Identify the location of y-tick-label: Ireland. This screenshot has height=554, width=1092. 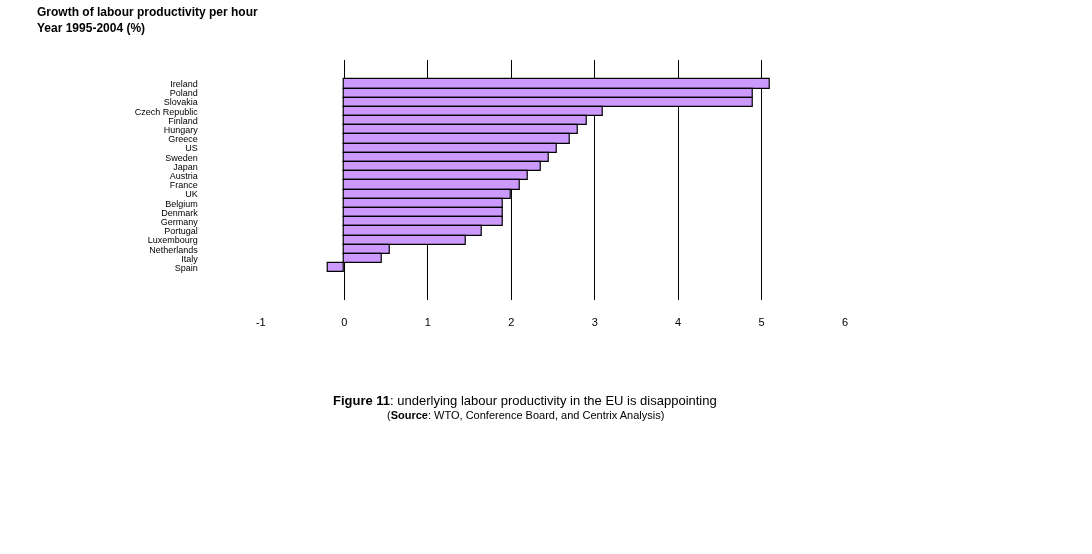
(184, 84).